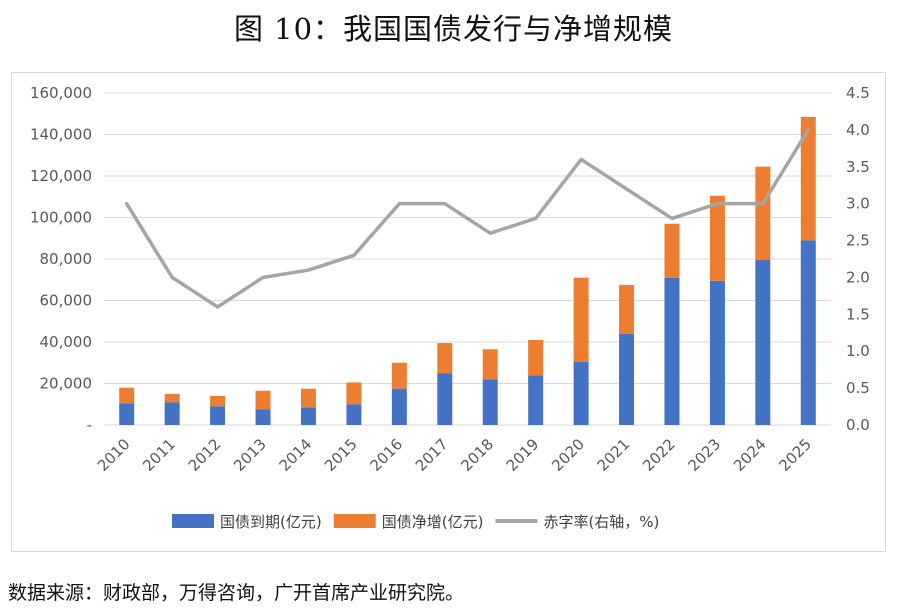 The image size is (907, 613). I want to click on y-left-tick-label: 20,000, so click(66, 384).